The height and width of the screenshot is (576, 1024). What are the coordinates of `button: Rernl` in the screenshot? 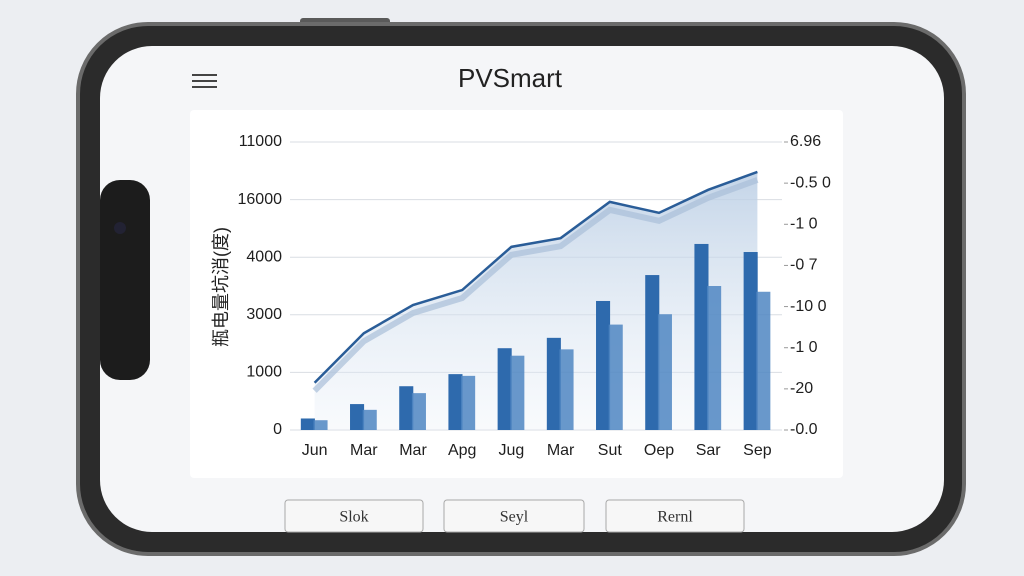 It's located at (675, 516).